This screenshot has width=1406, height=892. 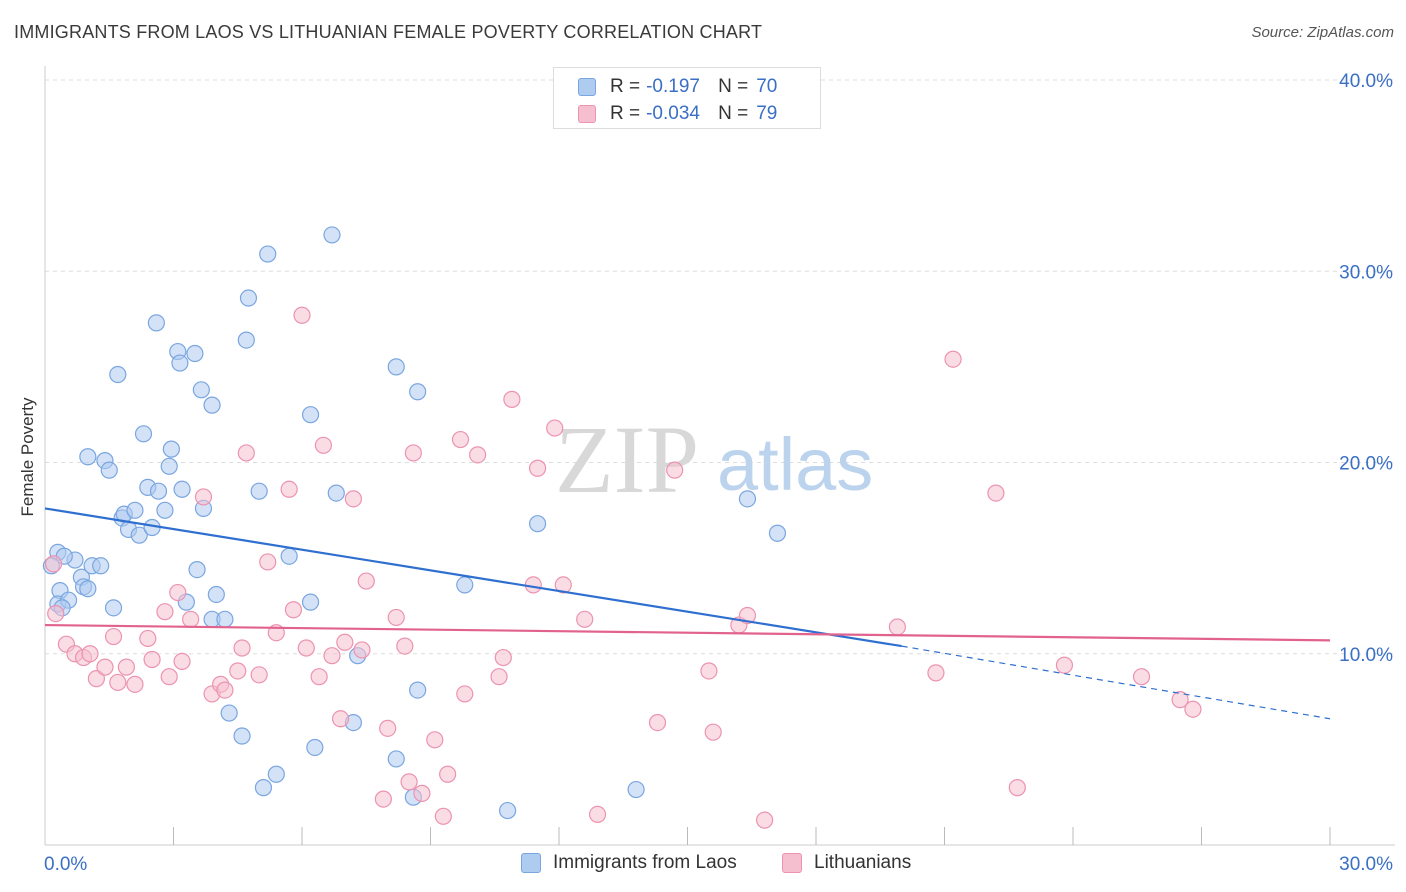 I want to click on legend-row-laos: R = -0.197 N = 70, so click(x=677, y=87).